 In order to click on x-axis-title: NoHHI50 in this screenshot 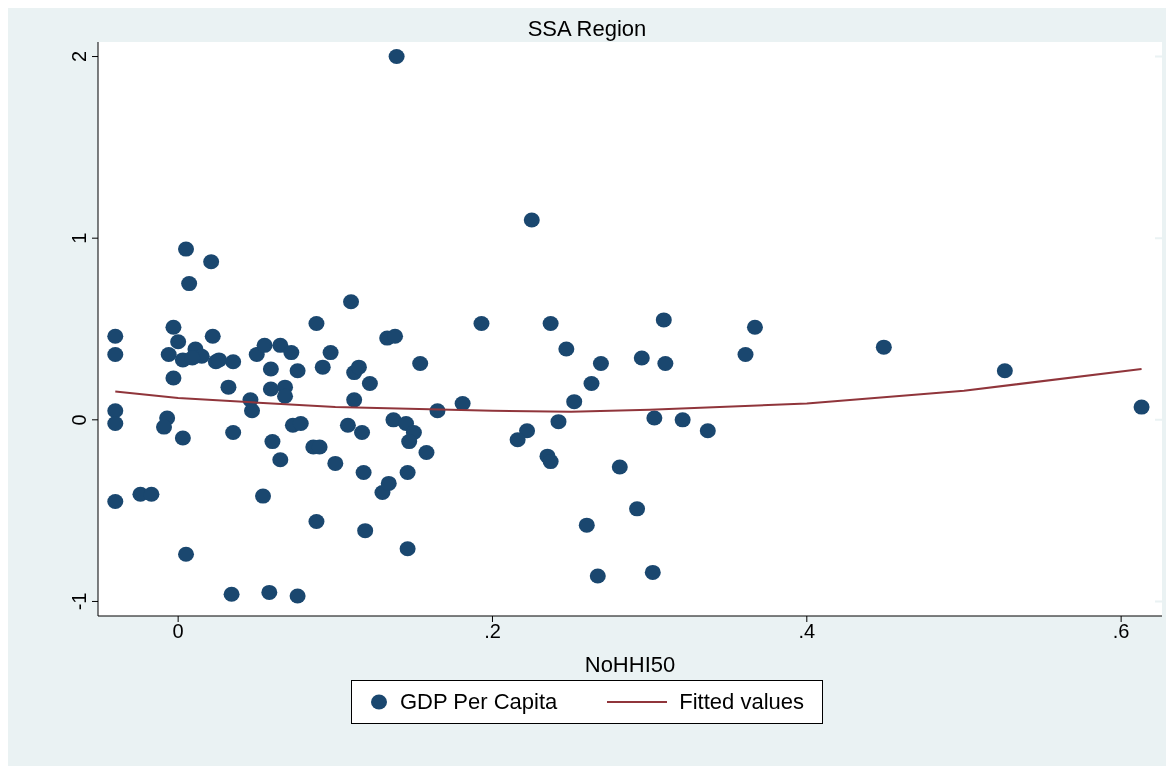, I will do `click(630, 664)`.